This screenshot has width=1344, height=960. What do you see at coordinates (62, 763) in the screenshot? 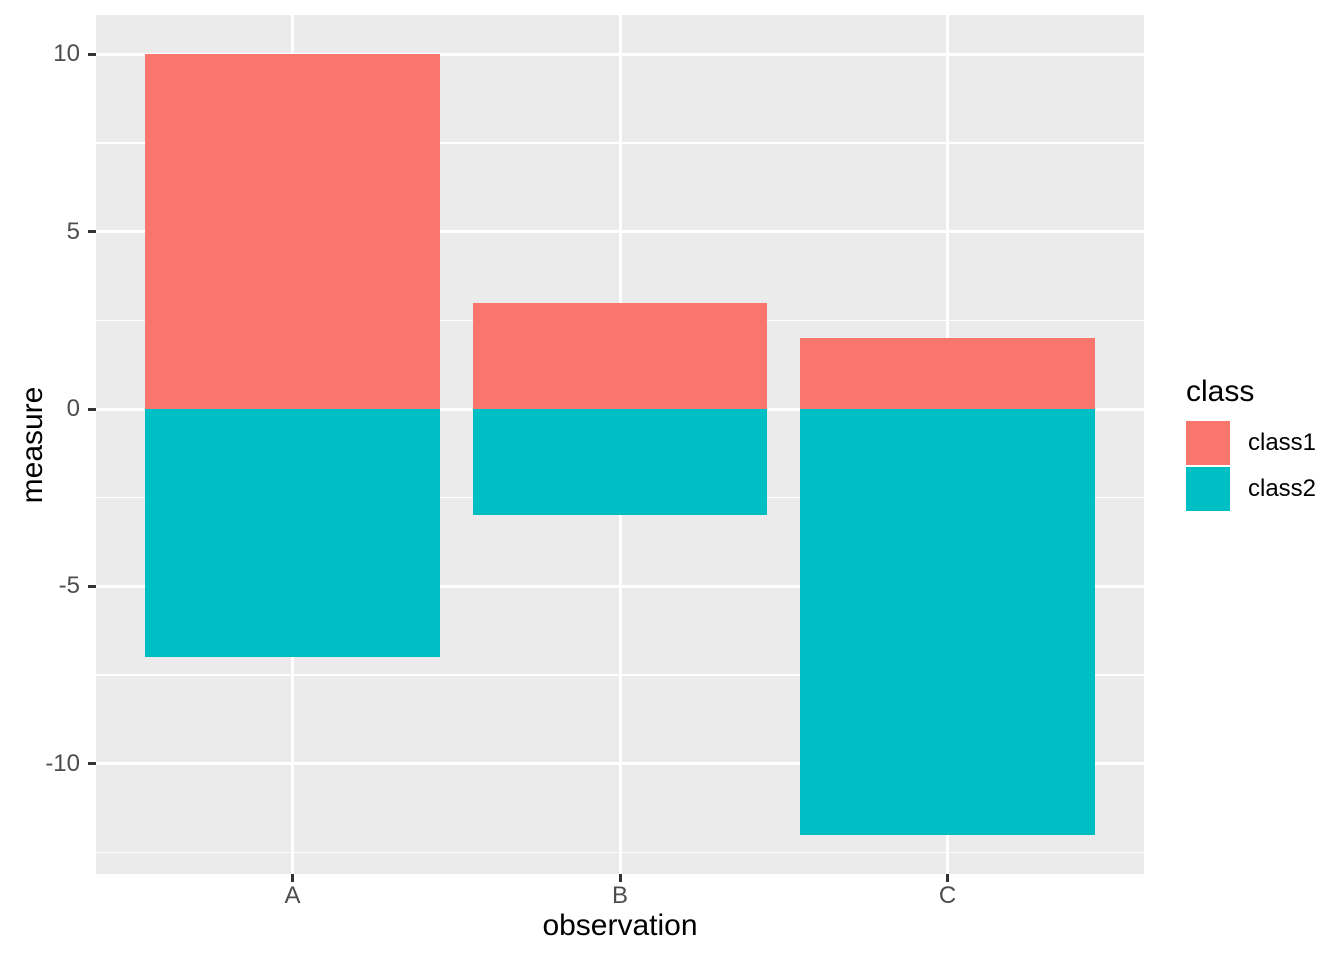
I see `y-tick-label--10: -10` at bounding box center [62, 763].